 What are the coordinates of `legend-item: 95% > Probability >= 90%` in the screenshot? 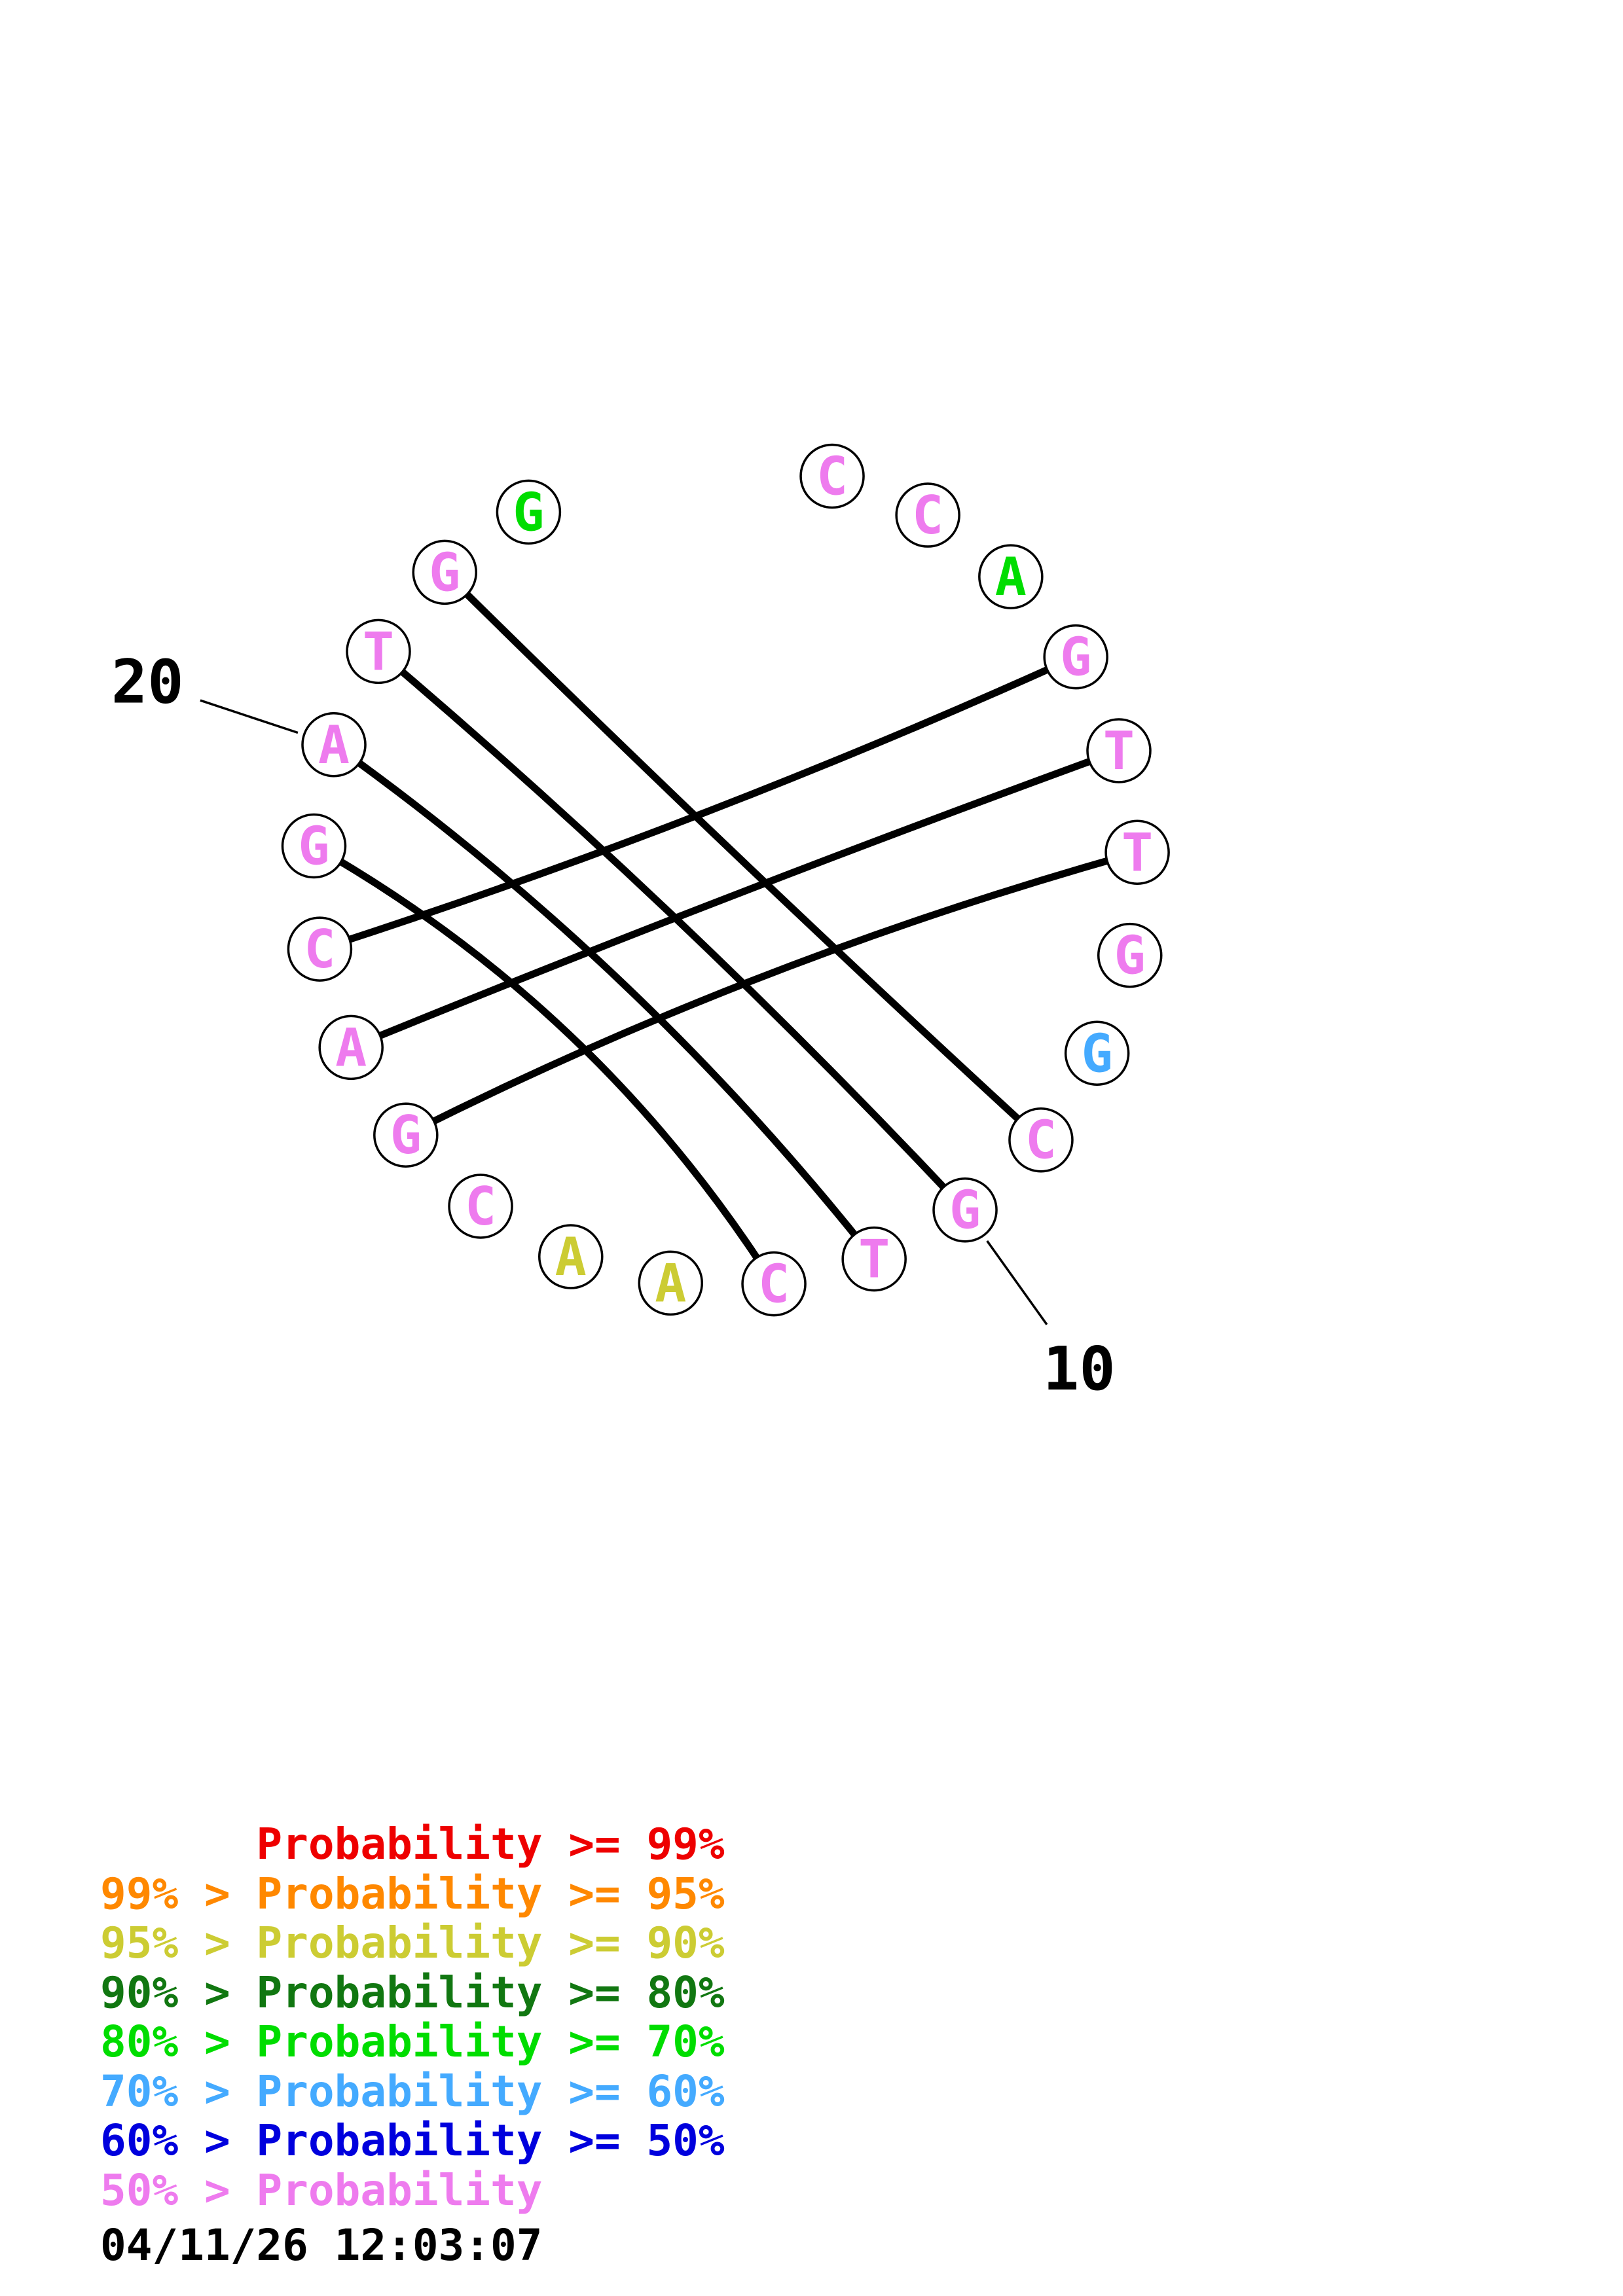 It's located at (412, 1943).